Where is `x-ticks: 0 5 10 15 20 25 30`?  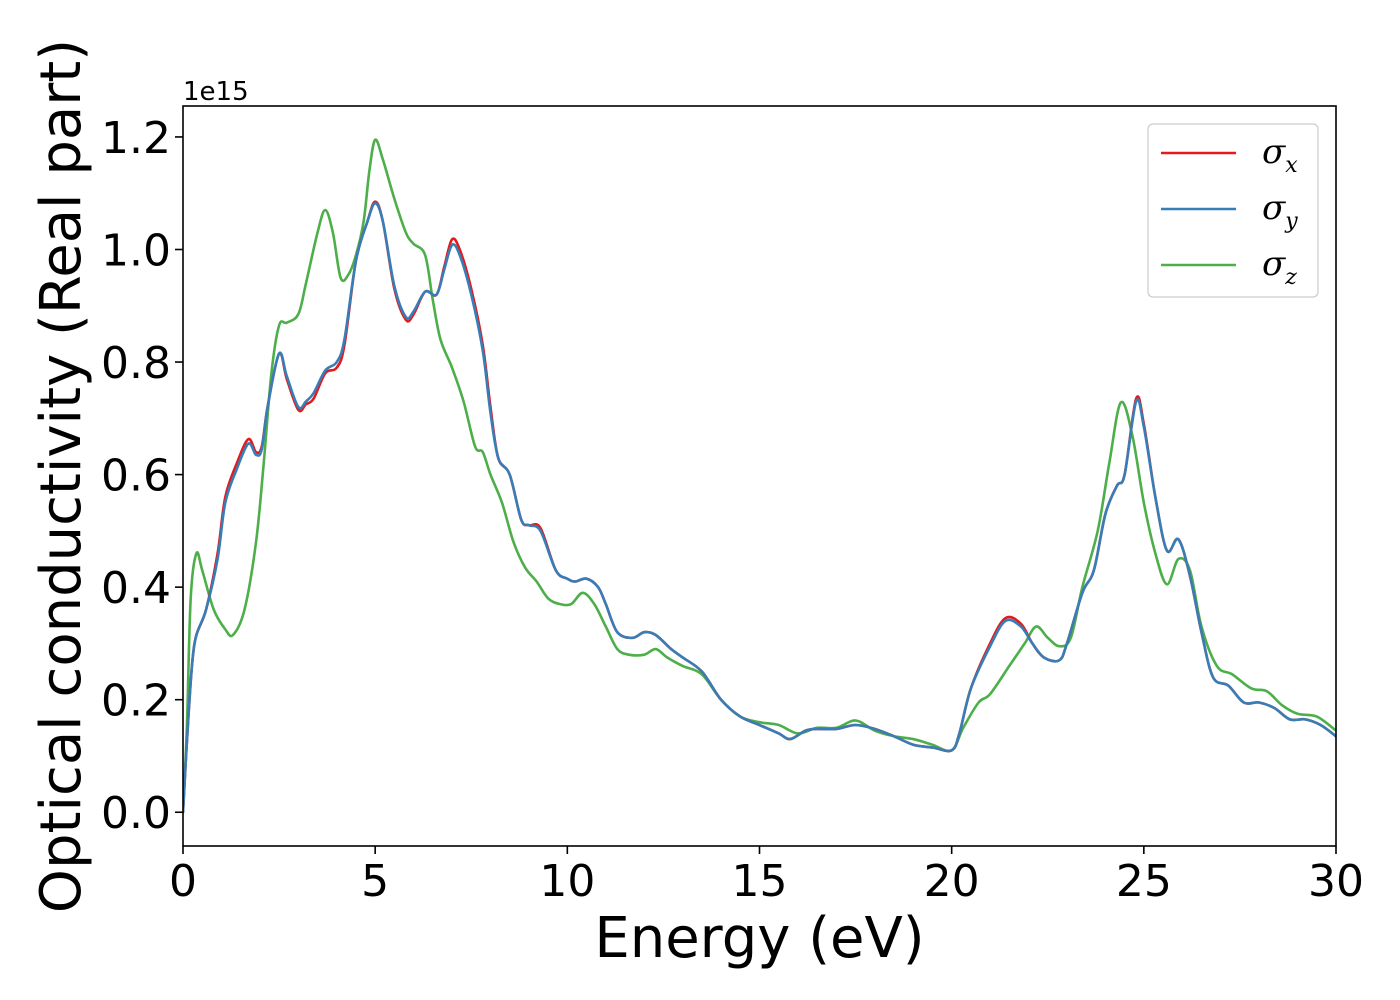 x-ticks: 0 5 10 15 20 25 30 is located at coordinates (766, 876).